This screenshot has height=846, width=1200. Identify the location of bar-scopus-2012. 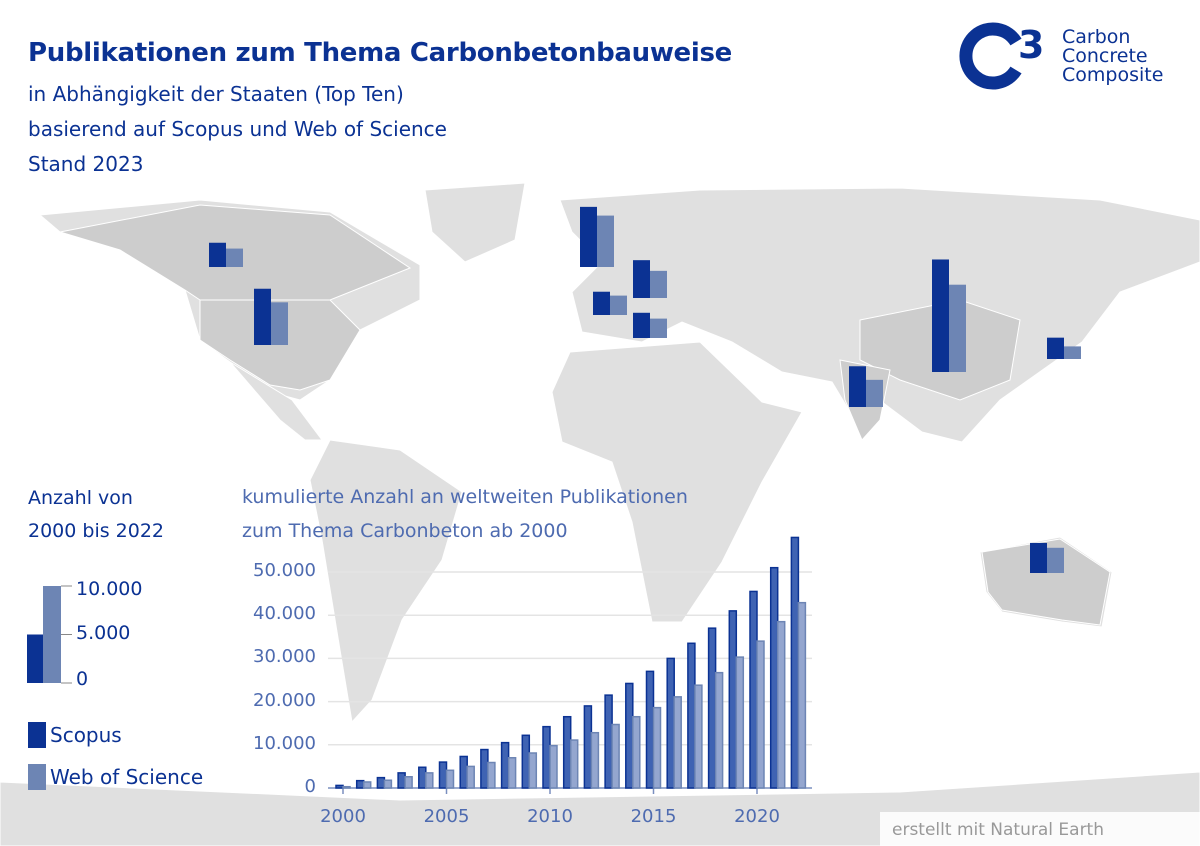
(588, 747).